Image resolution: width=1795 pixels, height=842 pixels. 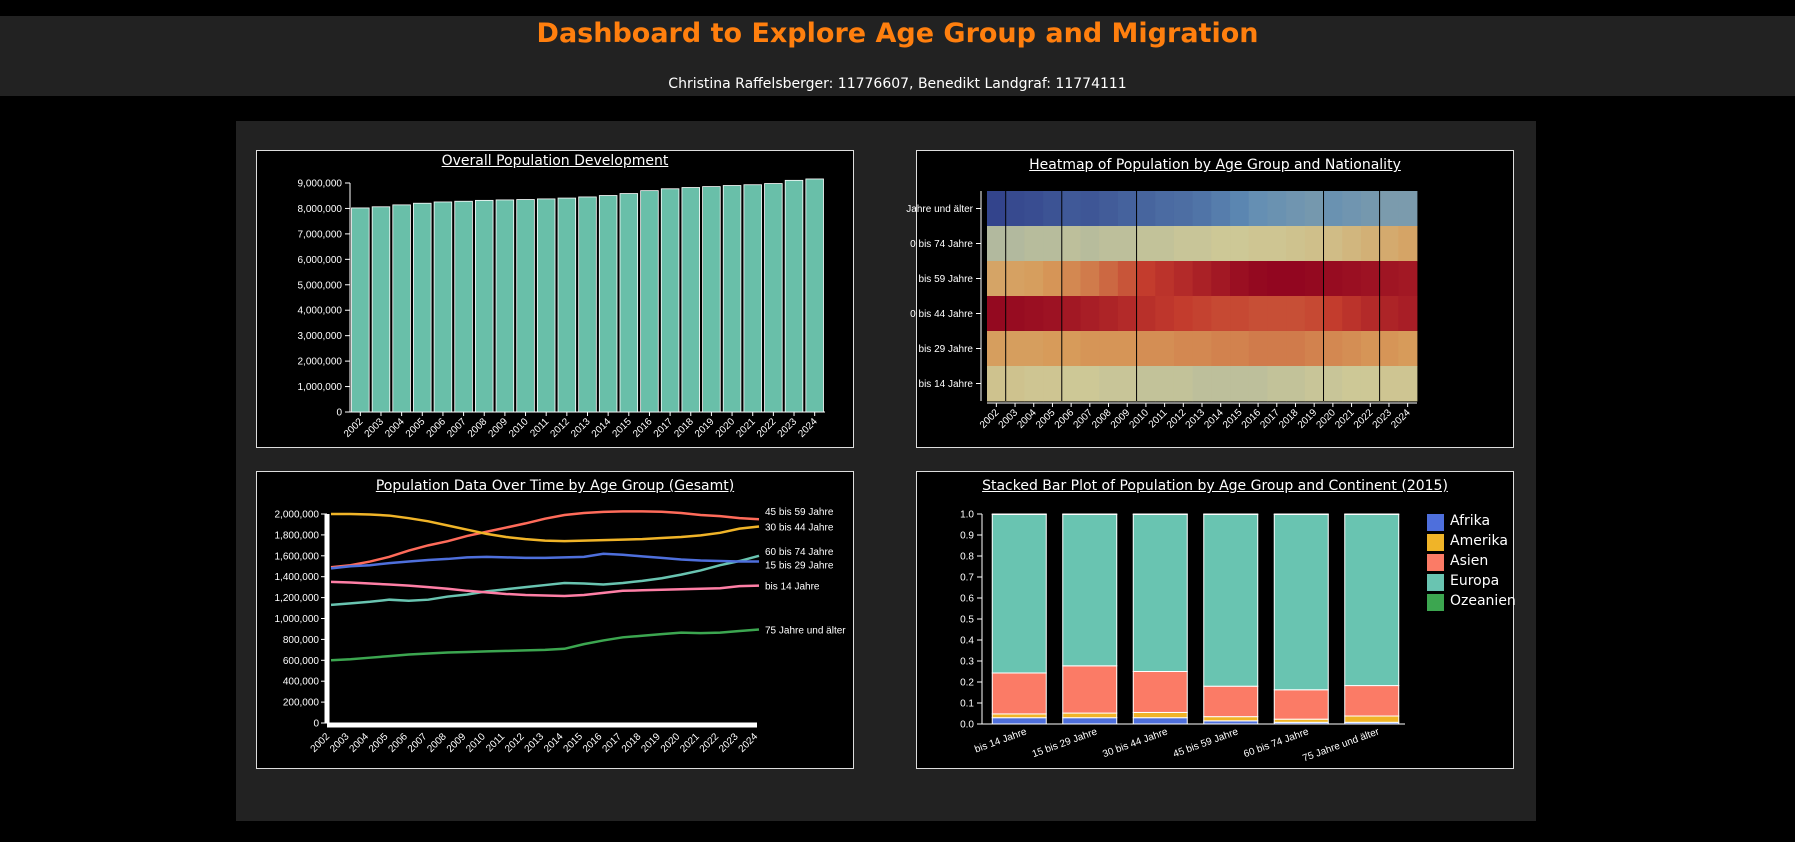 I want to click on overall-y-tick-label: 6,000,000, so click(x=320, y=260).